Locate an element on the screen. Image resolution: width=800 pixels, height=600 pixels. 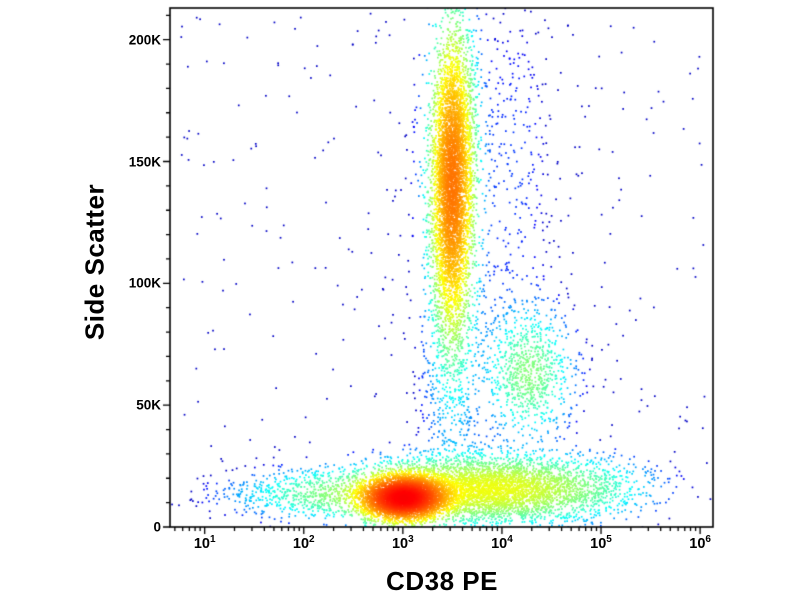
x-axis-title: CD38 PE is located at coordinates (442, 581).